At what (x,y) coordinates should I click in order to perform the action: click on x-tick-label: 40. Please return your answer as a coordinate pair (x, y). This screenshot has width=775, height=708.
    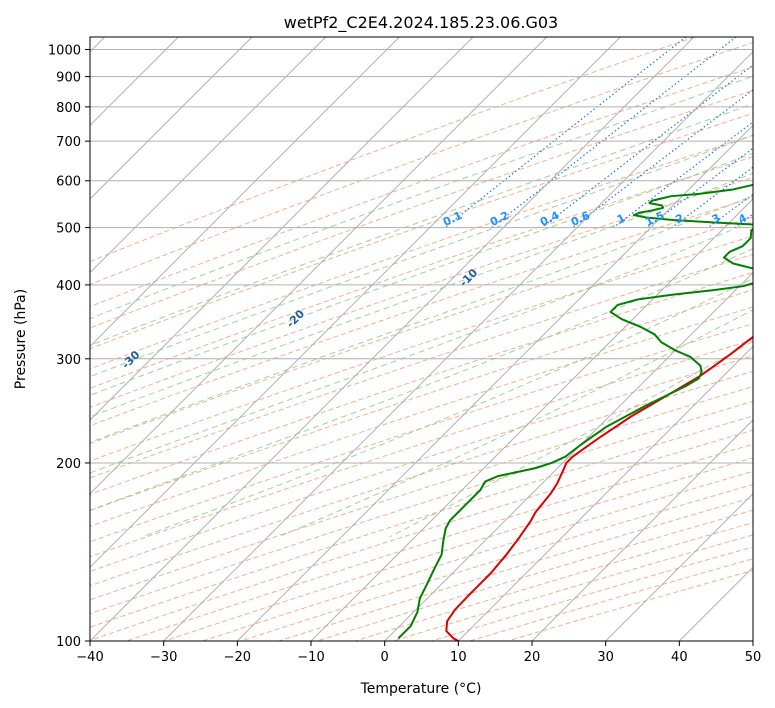
    Looking at the image, I should click on (679, 657).